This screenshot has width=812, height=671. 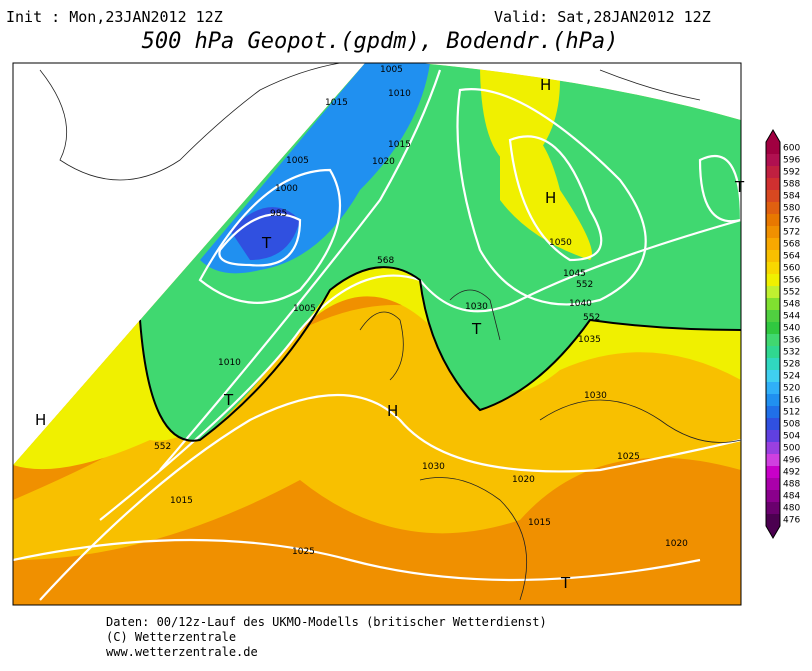 I want to click on init-time: Init : Mon,23JAN2012 12Z, so click(x=114, y=17).